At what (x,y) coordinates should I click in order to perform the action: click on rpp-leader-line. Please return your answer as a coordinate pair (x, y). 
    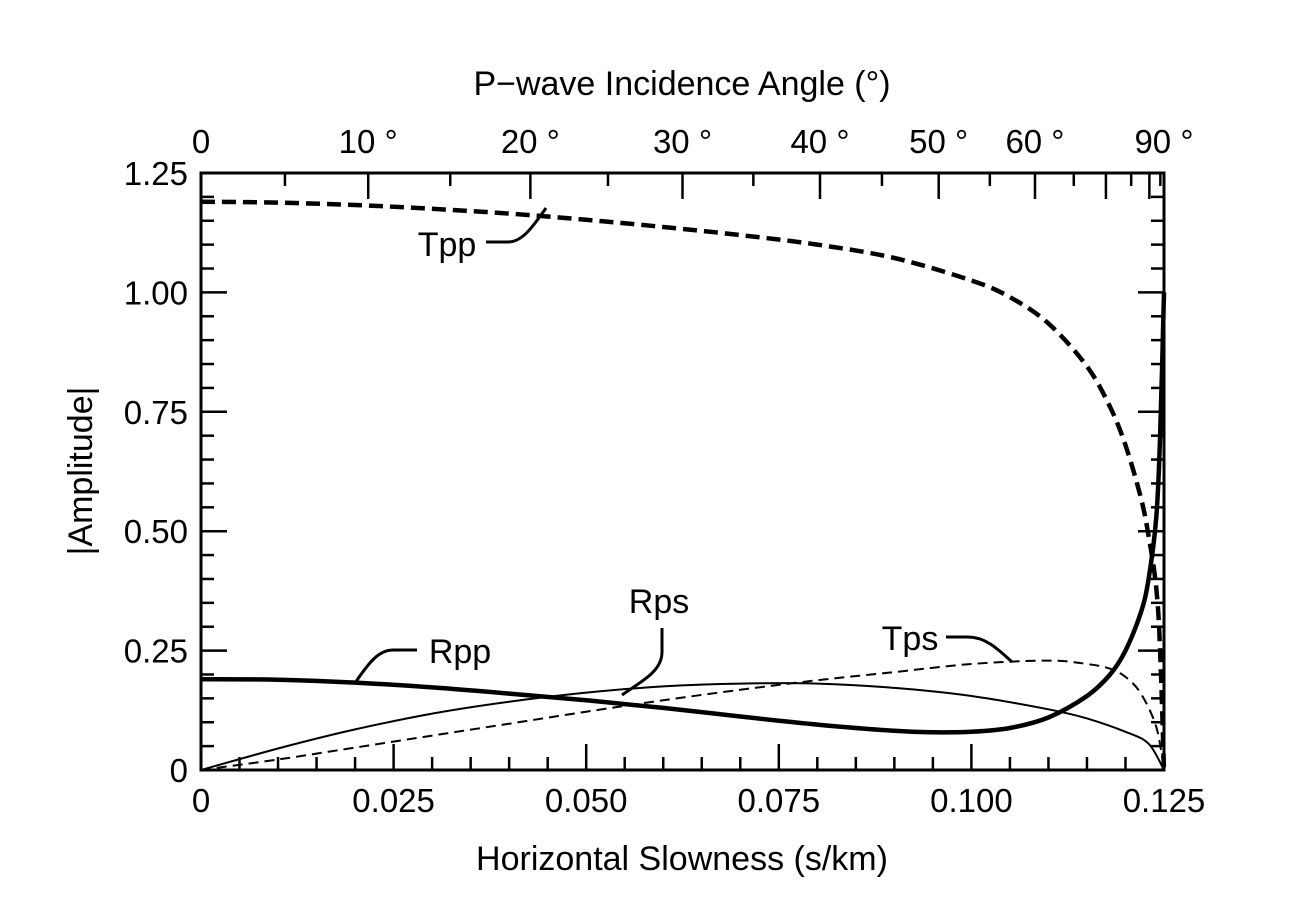
    Looking at the image, I should click on (385, 666).